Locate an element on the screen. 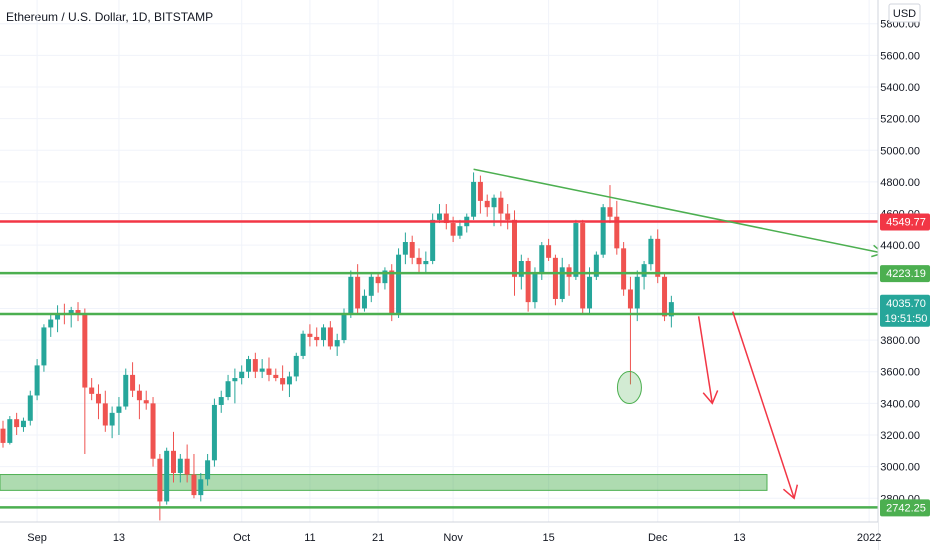 The width and height of the screenshot is (932, 550). price-tag-label: 2742.25 is located at coordinates (906, 508).